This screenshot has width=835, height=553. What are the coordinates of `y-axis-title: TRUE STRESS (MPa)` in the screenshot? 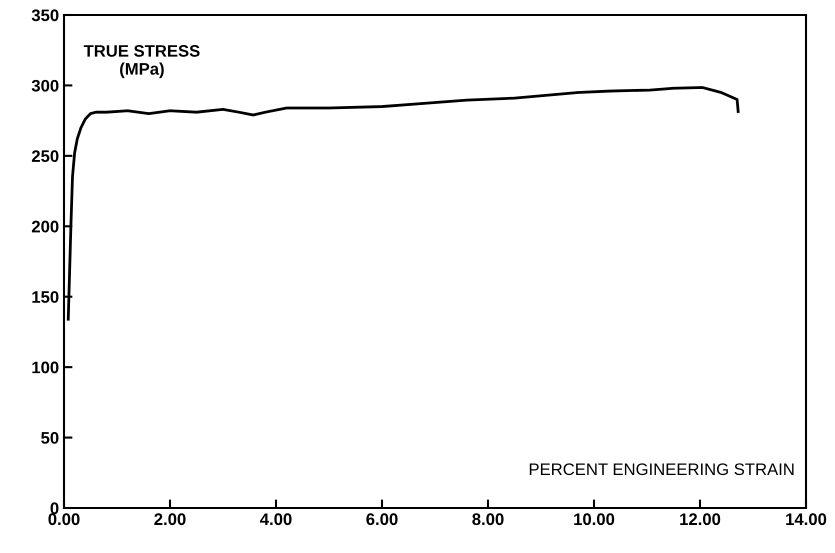 It's located at (142, 61).